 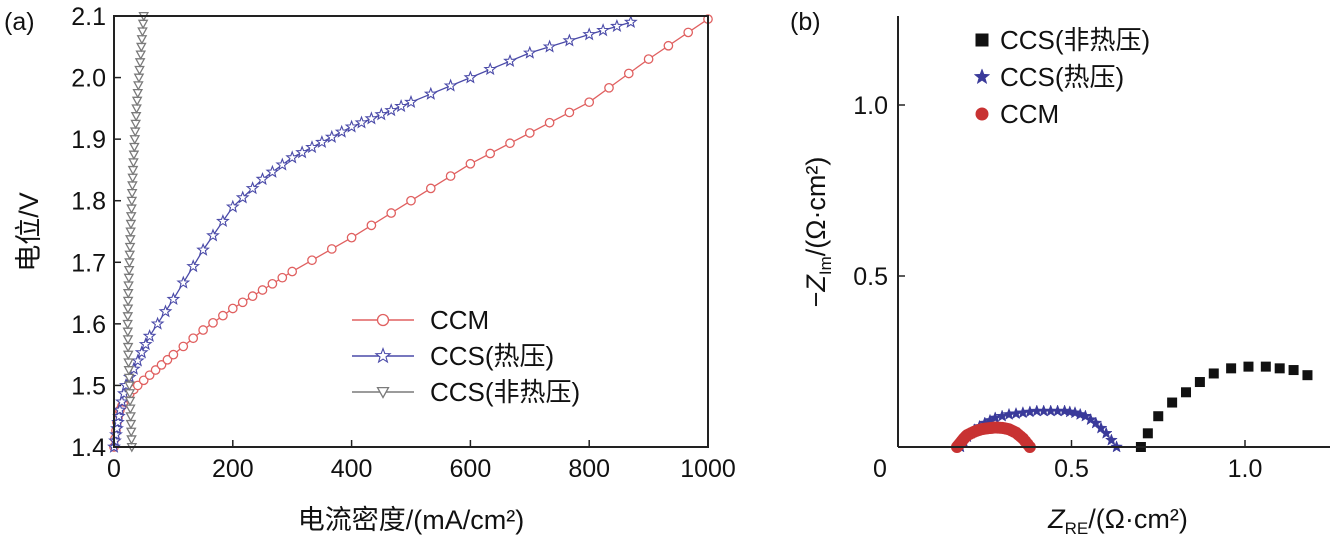 I want to click on panel-b-legend-label-ccm: CCM, so click(x=1029, y=114).